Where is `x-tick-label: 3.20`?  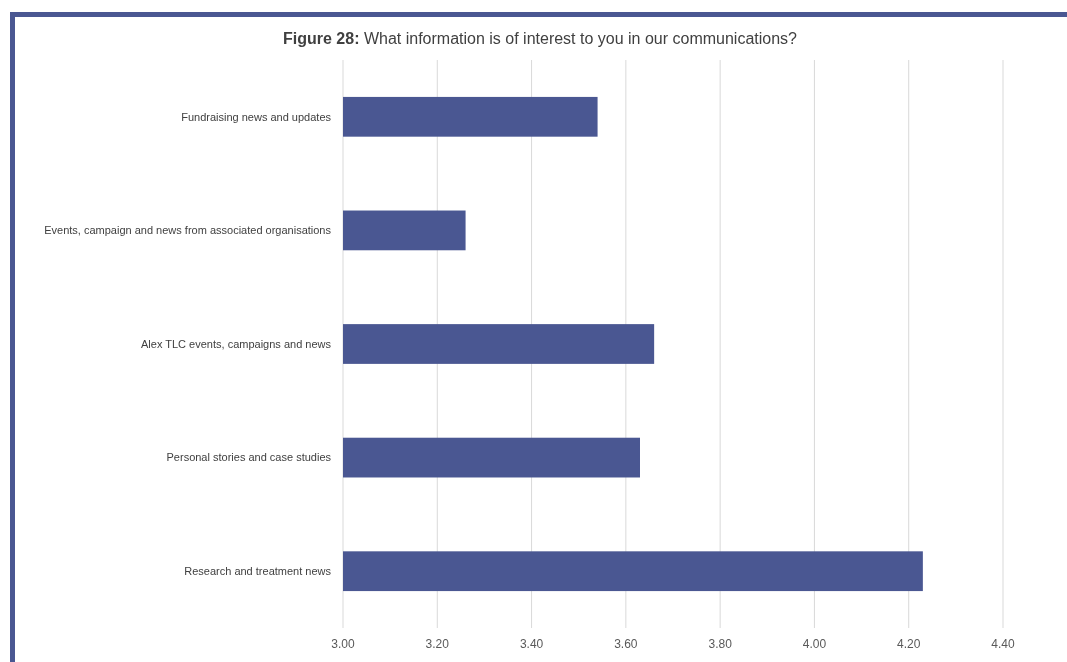
x-tick-label: 3.20 is located at coordinates (437, 644).